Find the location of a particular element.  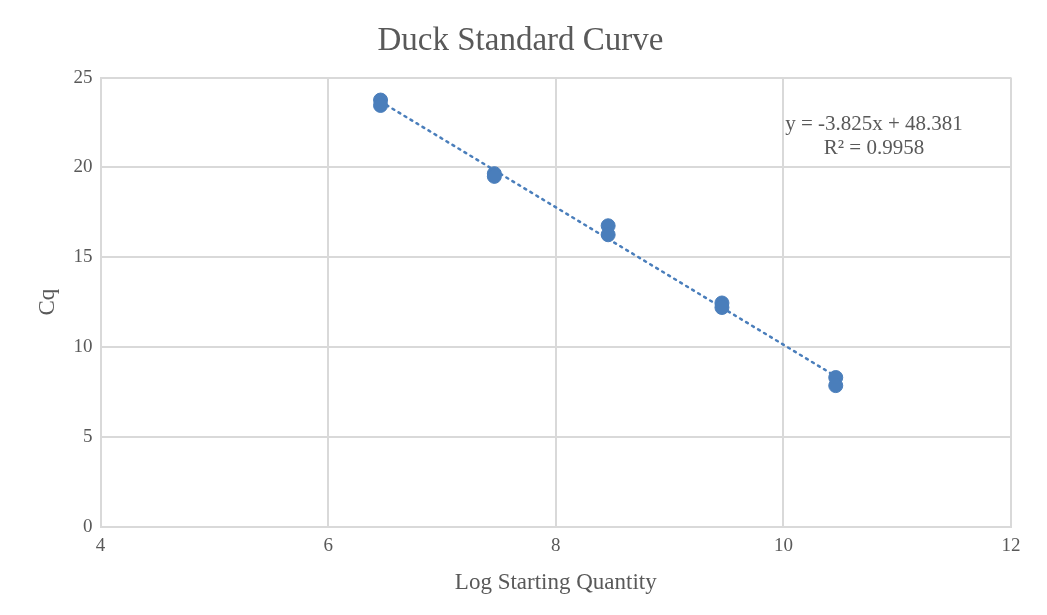

x-tick-label: 4 is located at coordinates (100, 544).